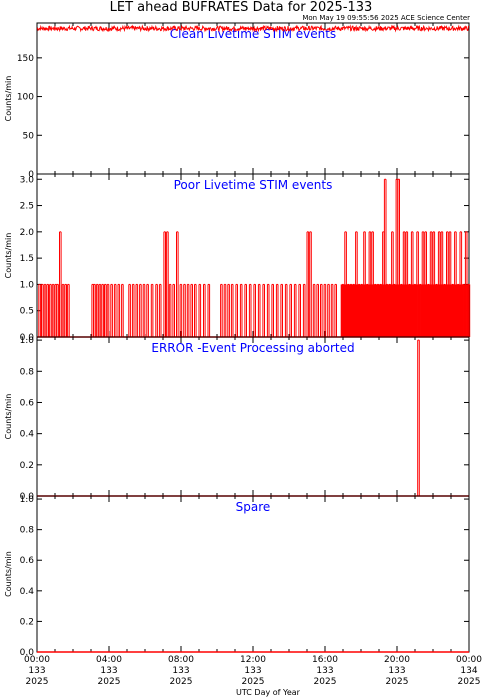  I want to click on x-tick-doy: 134, so click(468, 671).